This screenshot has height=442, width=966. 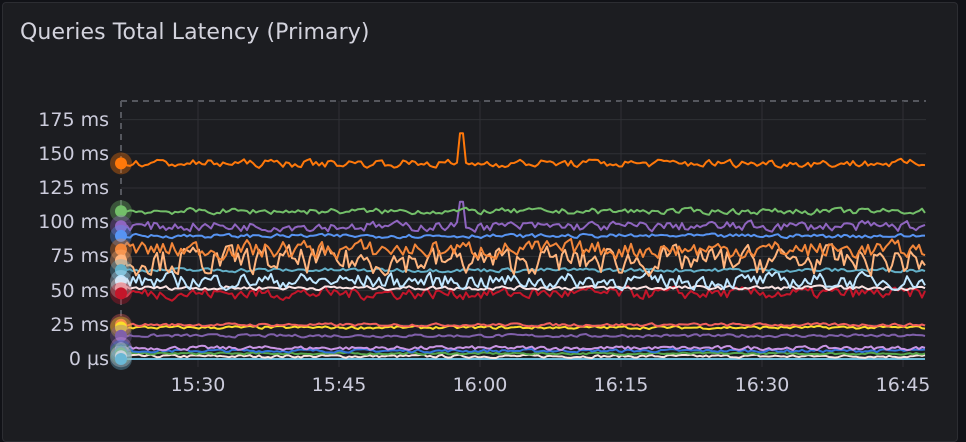 What do you see at coordinates (79, 256) in the screenshot?
I see `y-tick-label: 75 ms` at bounding box center [79, 256].